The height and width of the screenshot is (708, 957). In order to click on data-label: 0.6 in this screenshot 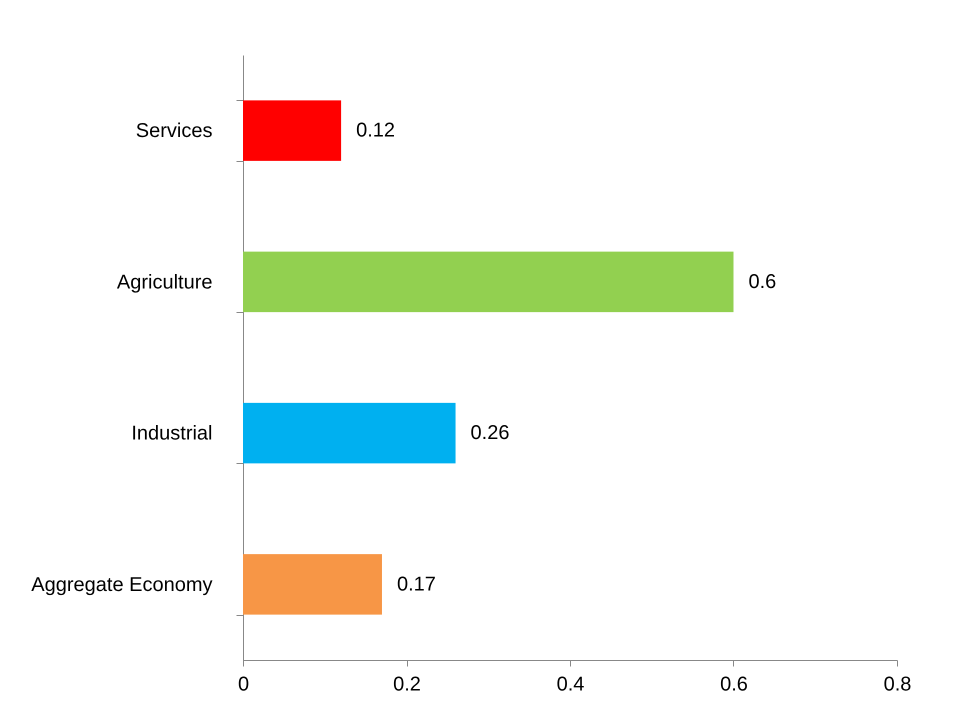, I will do `click(762, 281)`.